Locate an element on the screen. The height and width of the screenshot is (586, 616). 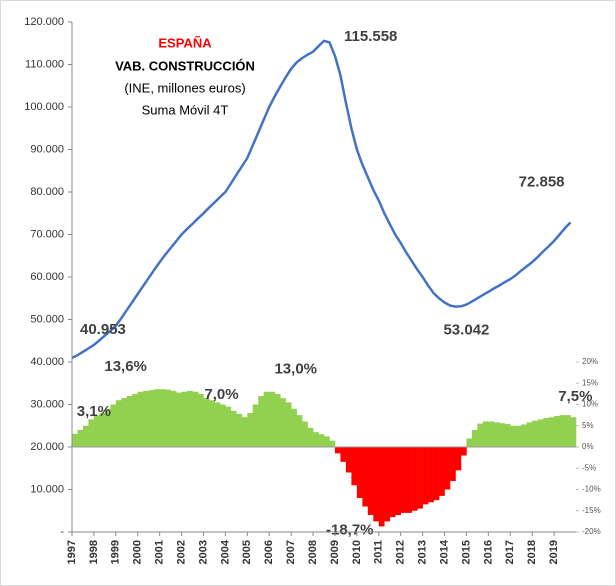
data-label: 3,1% is located at coordinates (94, 411).